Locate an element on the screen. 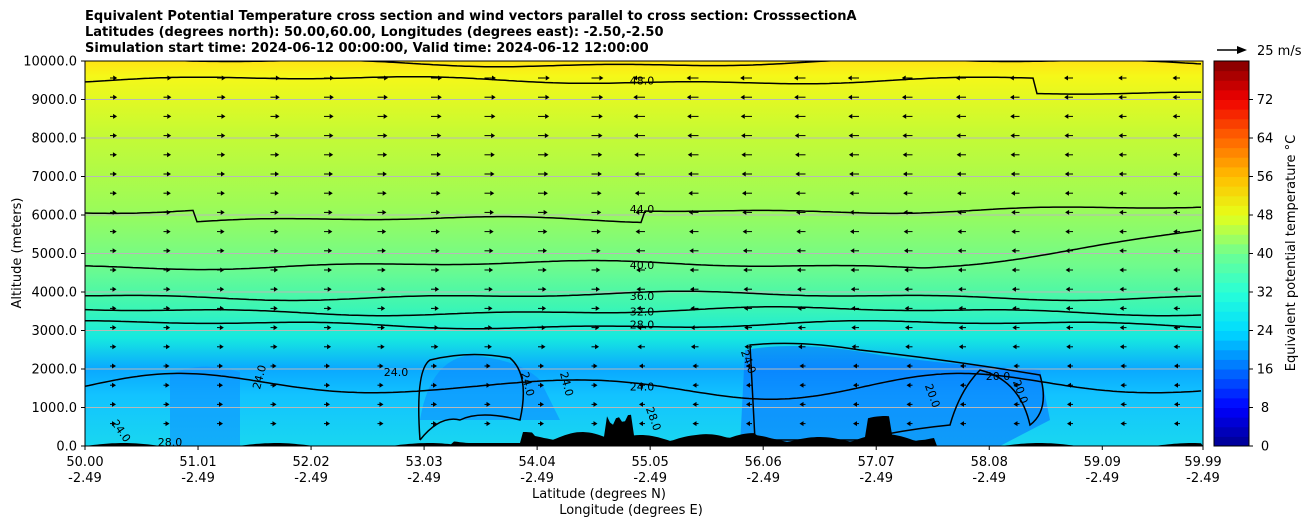 The width and height of the screenshot is (1308, 526). y-tick-label: 1000.0 is located at coordinates (55, 408).